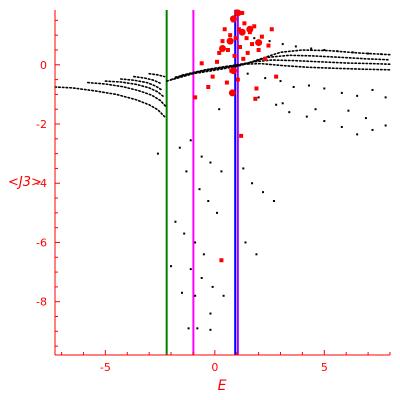  What do you see at coordinates (236, 136) in the screenshot?
I see `red-points` at bounding box center [236, 136].